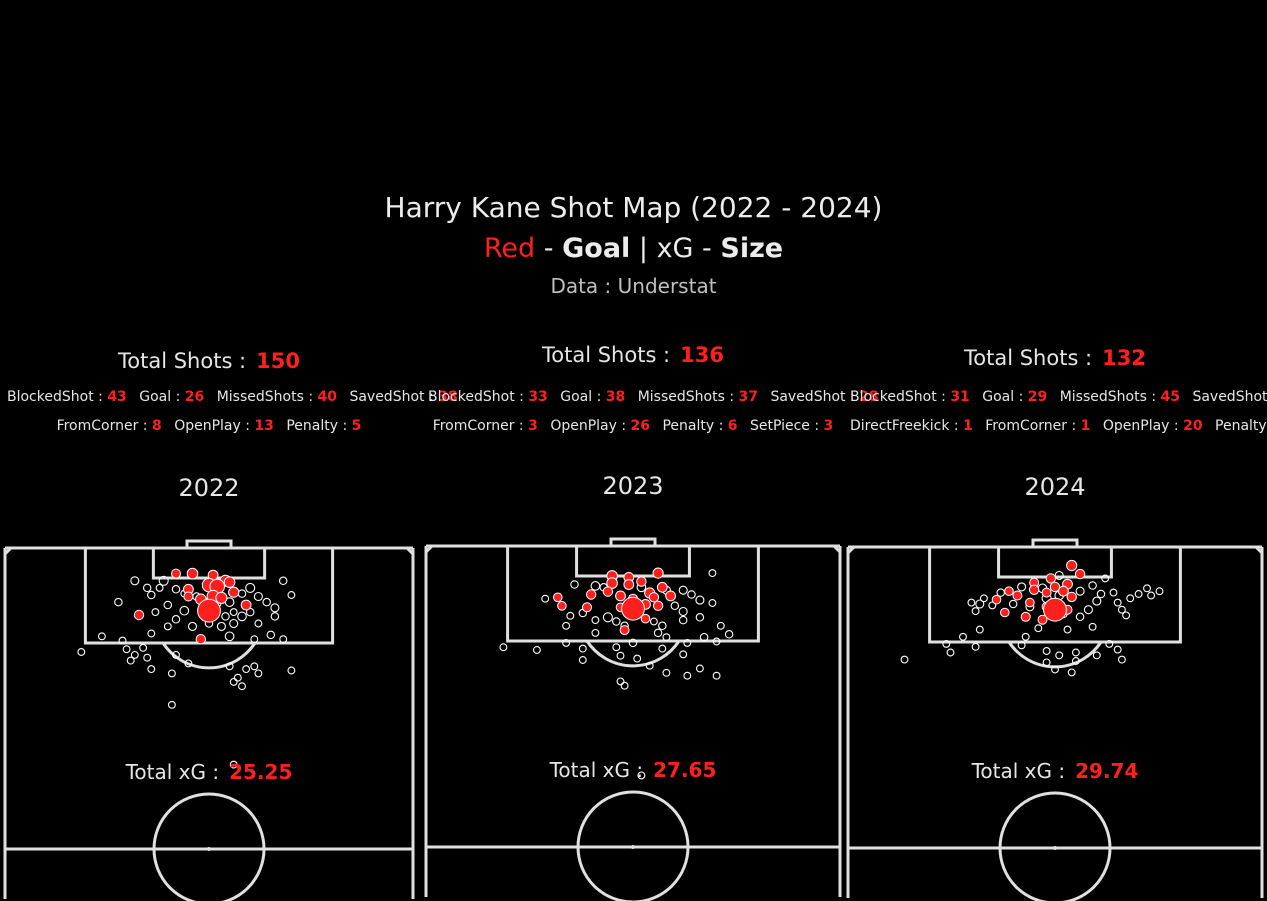  I want to click on count-saved-shot: SavedShot : 28, so click(824, 397).